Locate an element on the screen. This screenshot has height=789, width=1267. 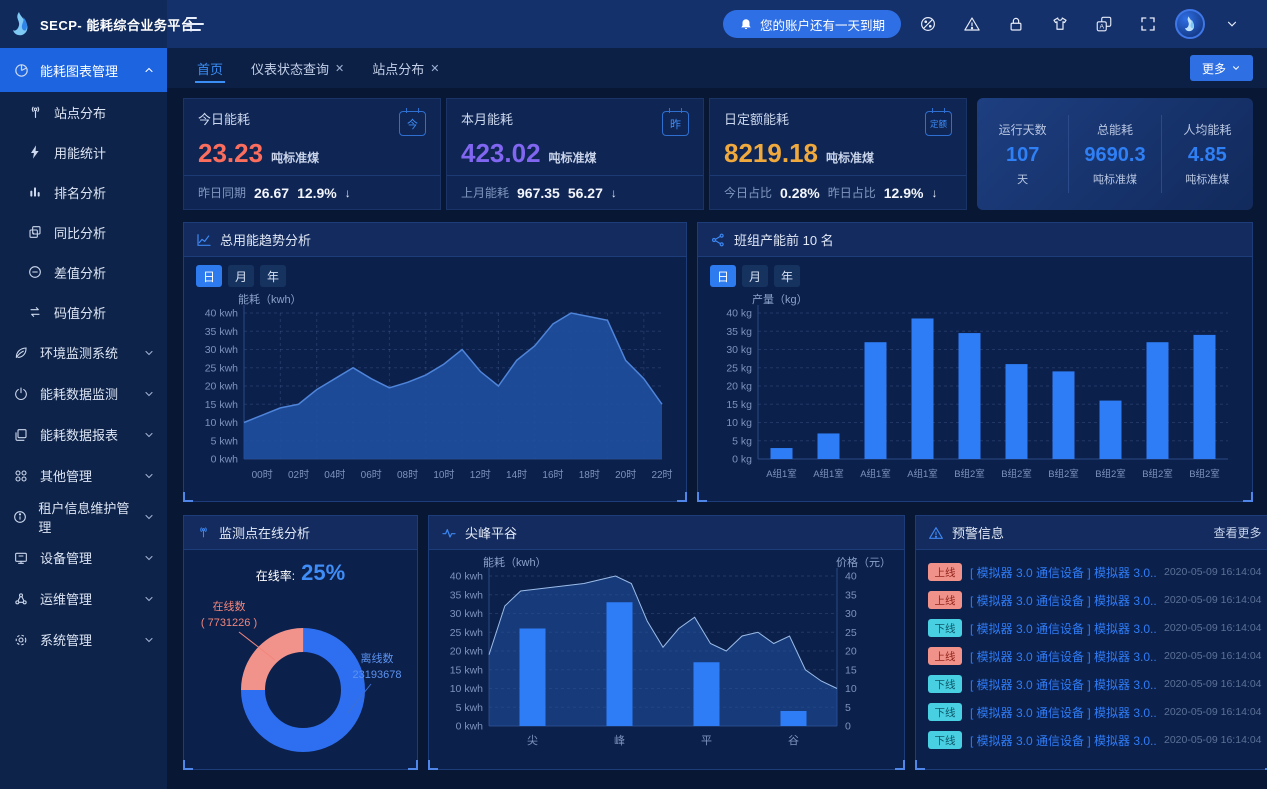
sidebar-item-ranking-analysis: 排名分析 is located at coordinates (83, 192).